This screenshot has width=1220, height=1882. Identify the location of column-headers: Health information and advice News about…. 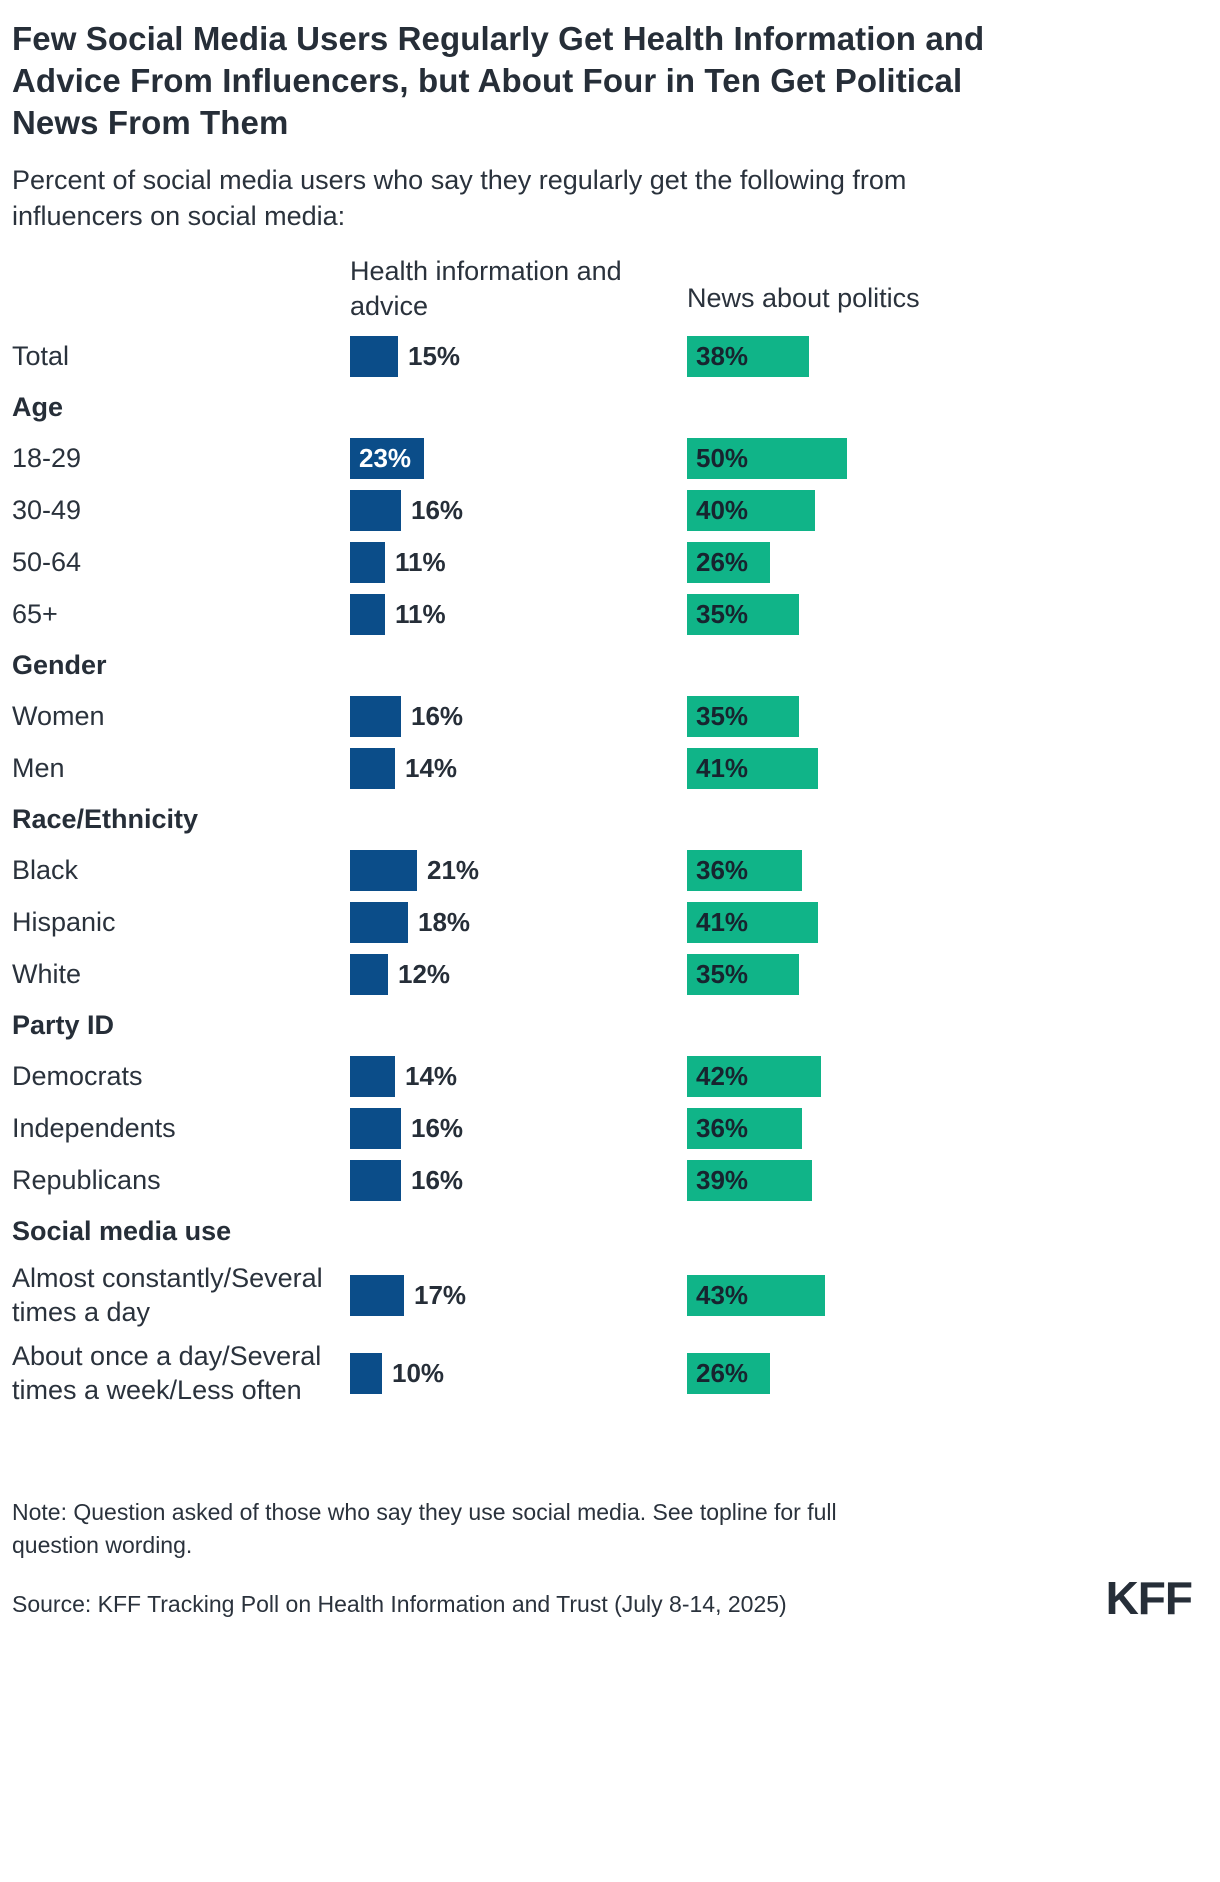
(604, 285).